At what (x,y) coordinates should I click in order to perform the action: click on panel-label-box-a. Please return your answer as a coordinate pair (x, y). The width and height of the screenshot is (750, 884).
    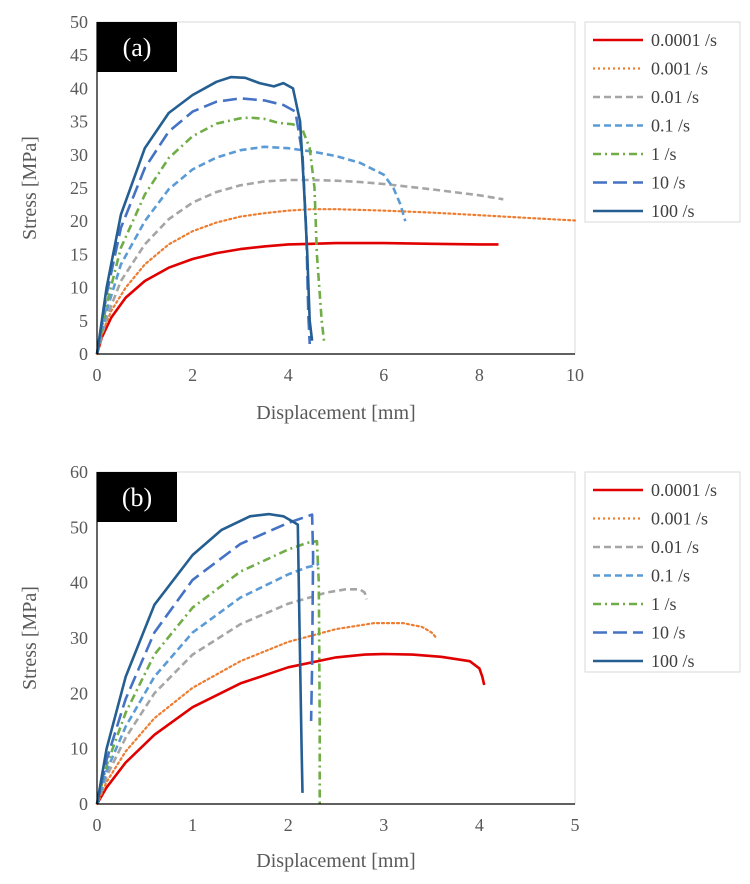
    Looking at the image, I should click on (137, 47).